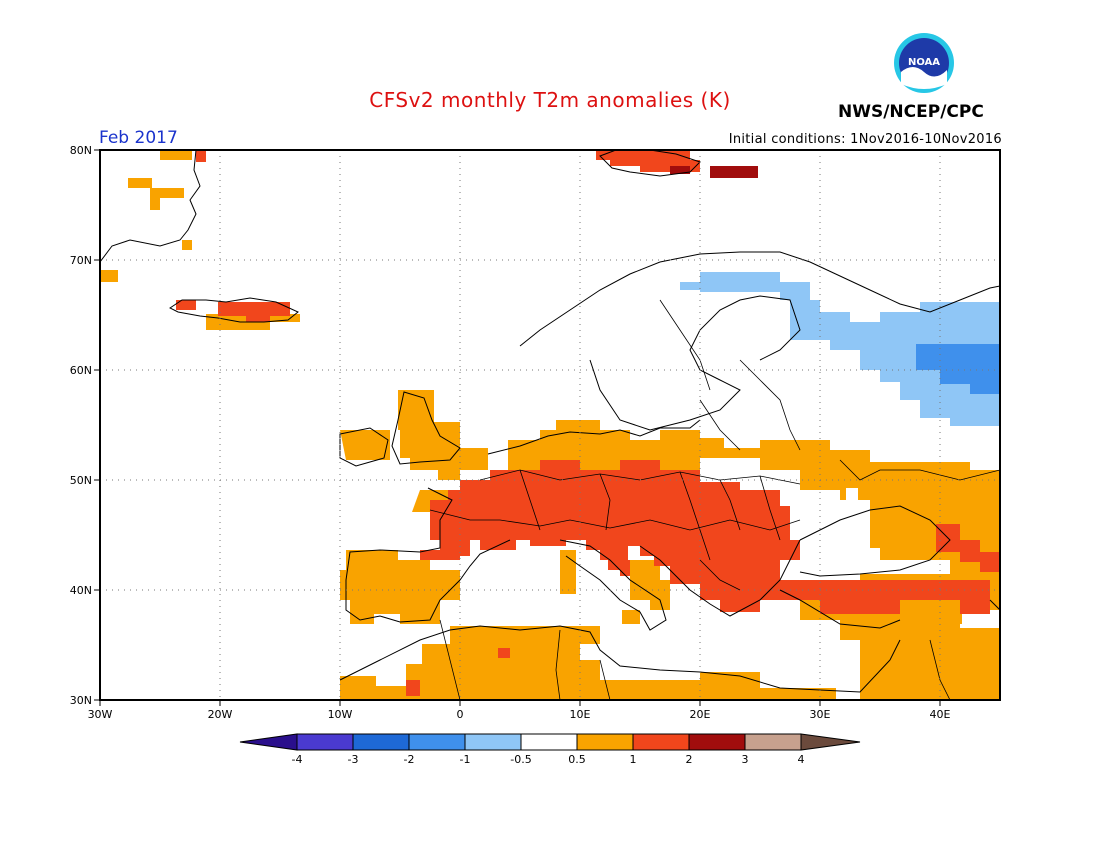  What do you see at coordinates (81, 150) in the screenshot?
I see `lat-label: 80N` at bounding box center [81, 150].